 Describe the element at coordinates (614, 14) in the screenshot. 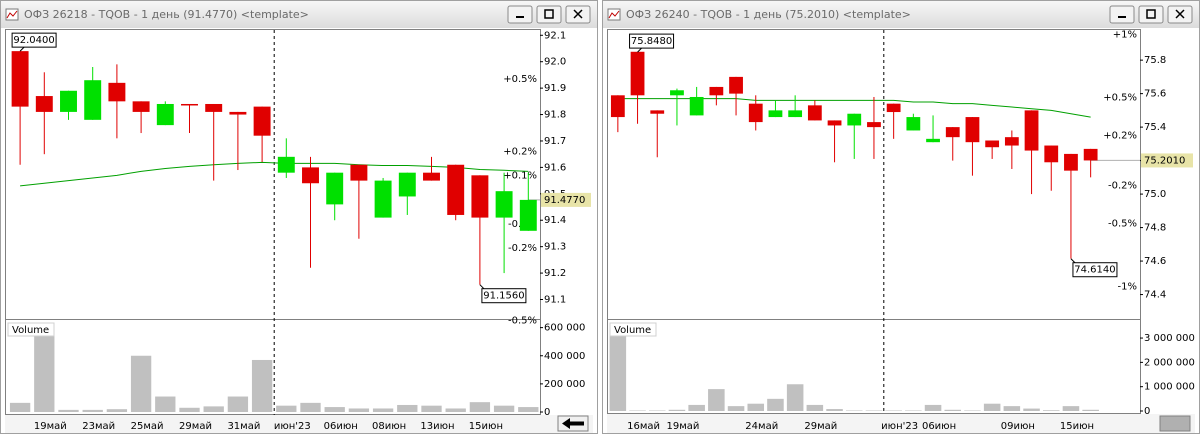

I see `window-icon-line` at that location.